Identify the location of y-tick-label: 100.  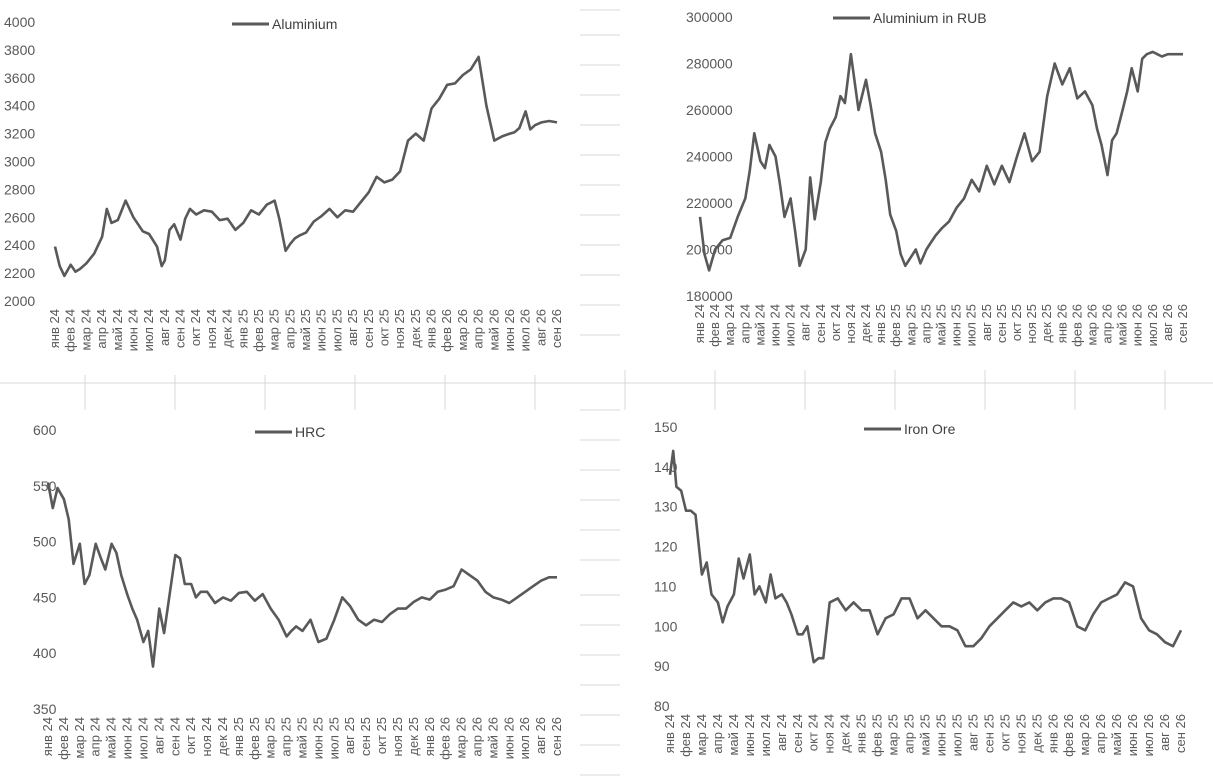
(666, 626).